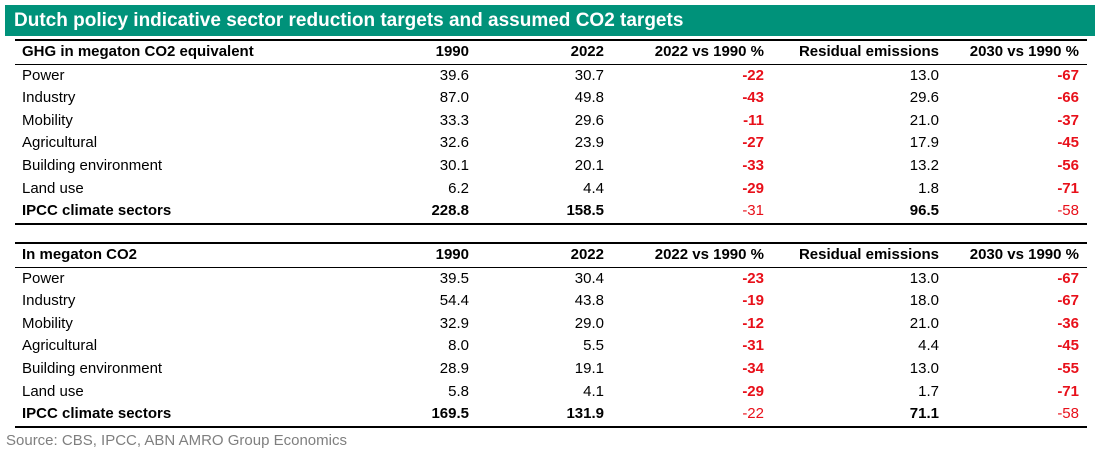  What do you see at coordinates (587, 51) in the screenshot?
I see `header-2022: 2022` at bounding box center [587, 51].